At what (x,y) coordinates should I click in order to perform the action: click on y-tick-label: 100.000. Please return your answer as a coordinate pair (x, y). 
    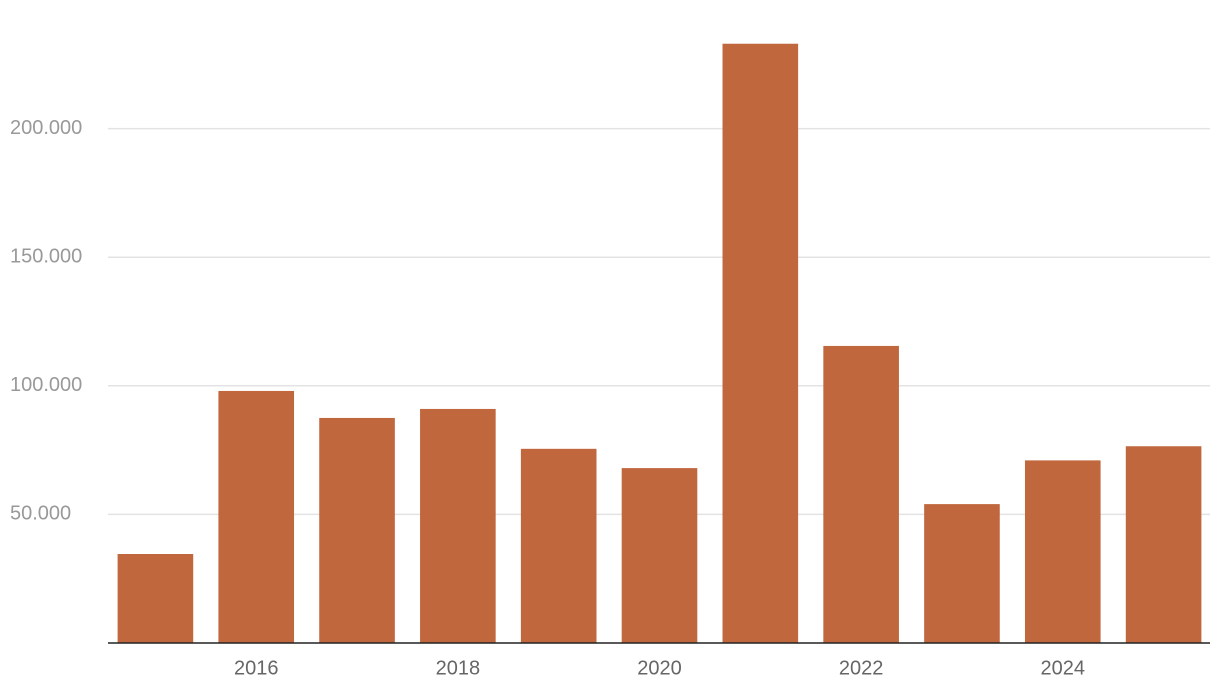
    Looking at the image, I should click on (46, 385).